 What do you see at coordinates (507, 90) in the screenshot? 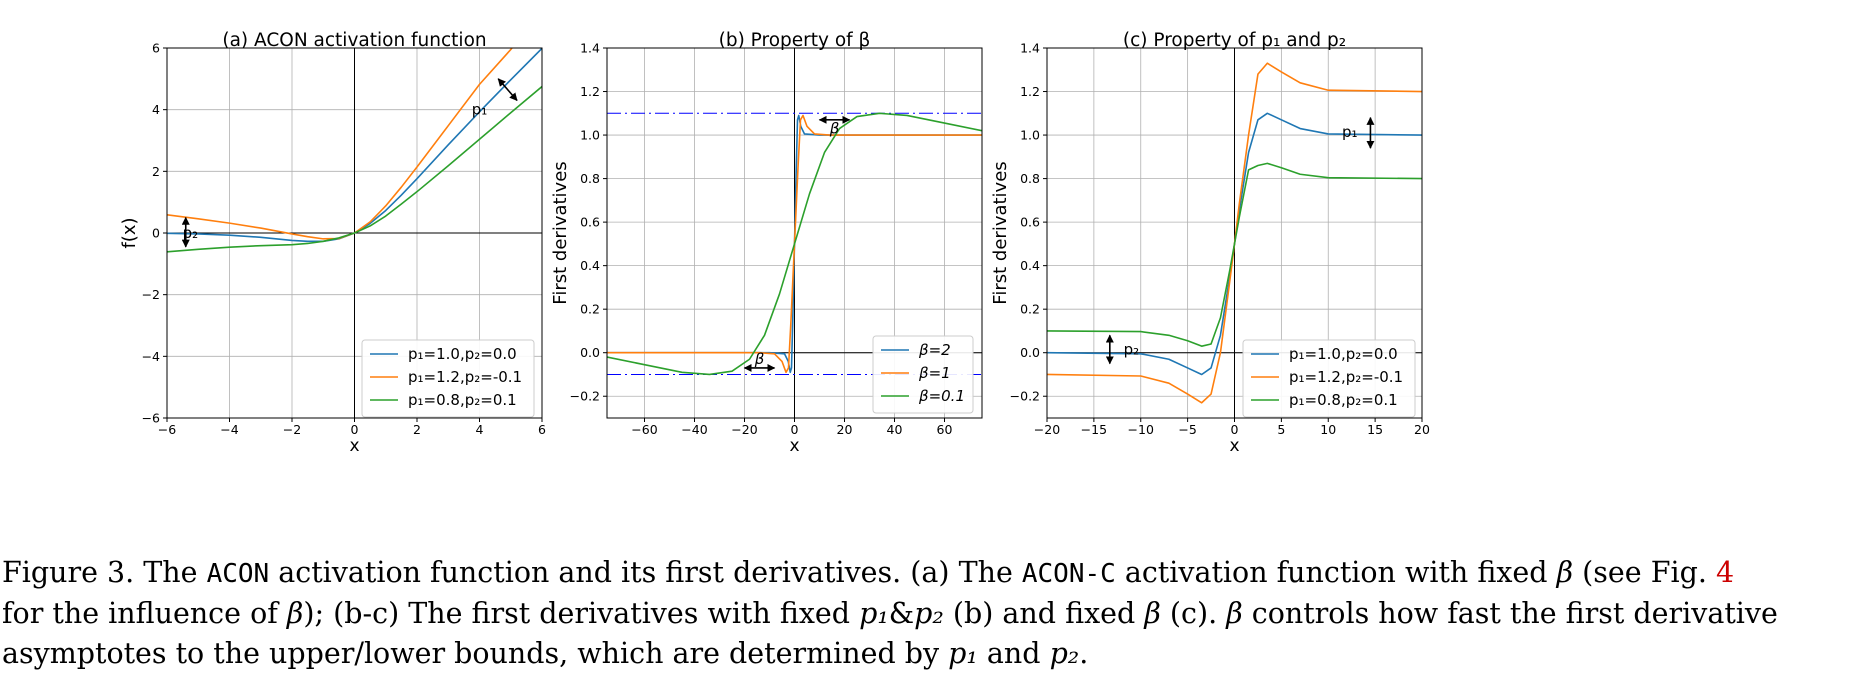
I see `double-arrow-annotation` at bounding box center [507, 90].